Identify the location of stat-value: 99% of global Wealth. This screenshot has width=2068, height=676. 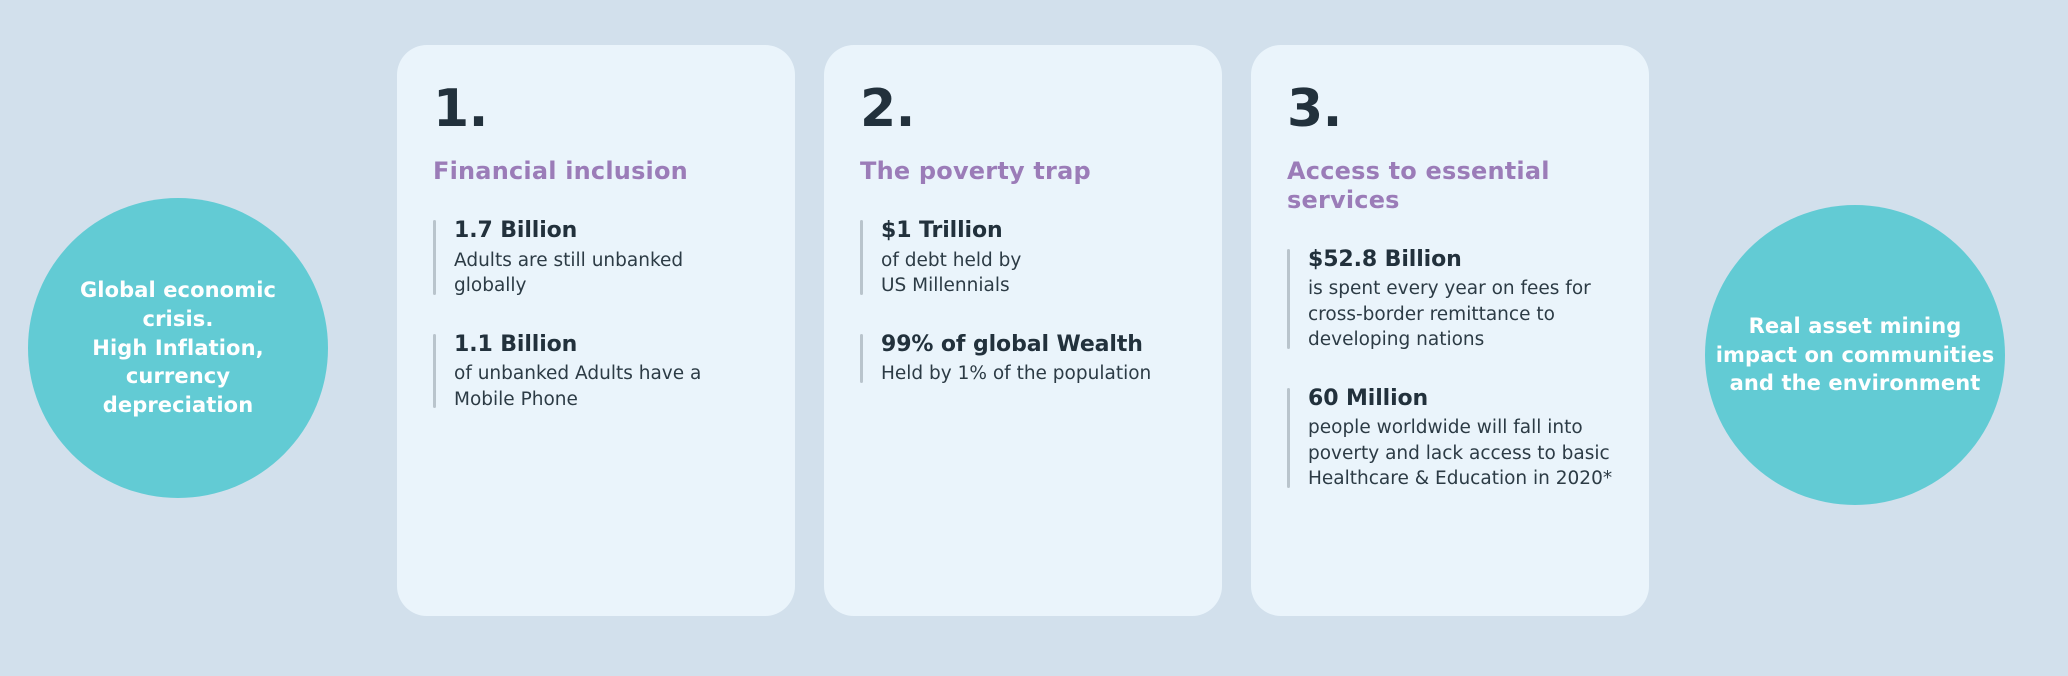
(1012, 344).